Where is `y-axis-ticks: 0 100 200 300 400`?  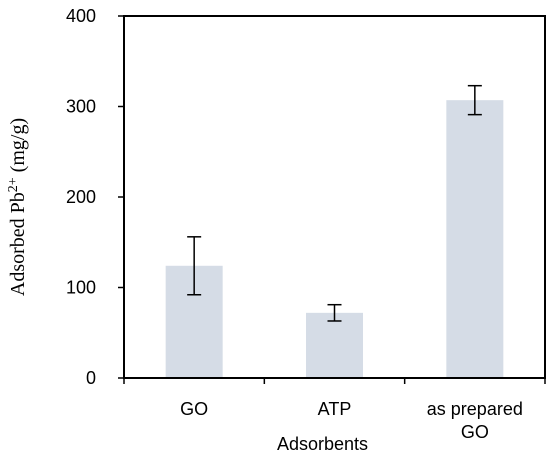 y-axis-ticks: 0 100 200 300 400 is located at coordinates (95, 197).